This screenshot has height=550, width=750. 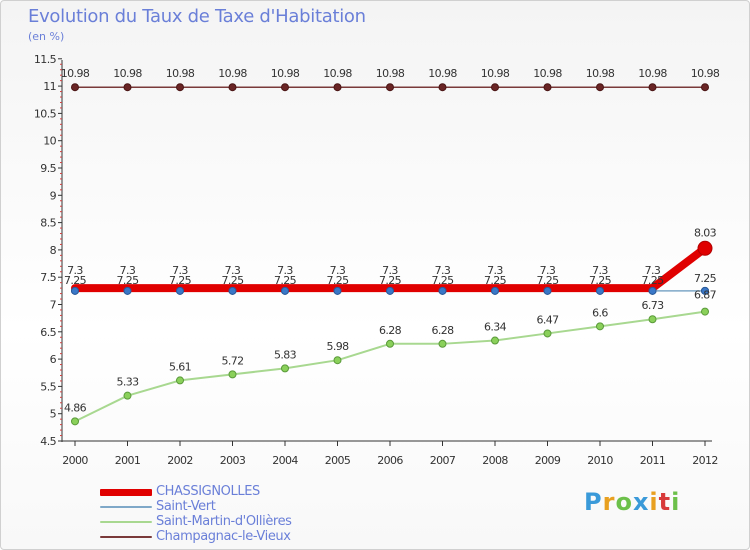 I want to click on x-tick-label: 2001, so click(x=128, y=460).